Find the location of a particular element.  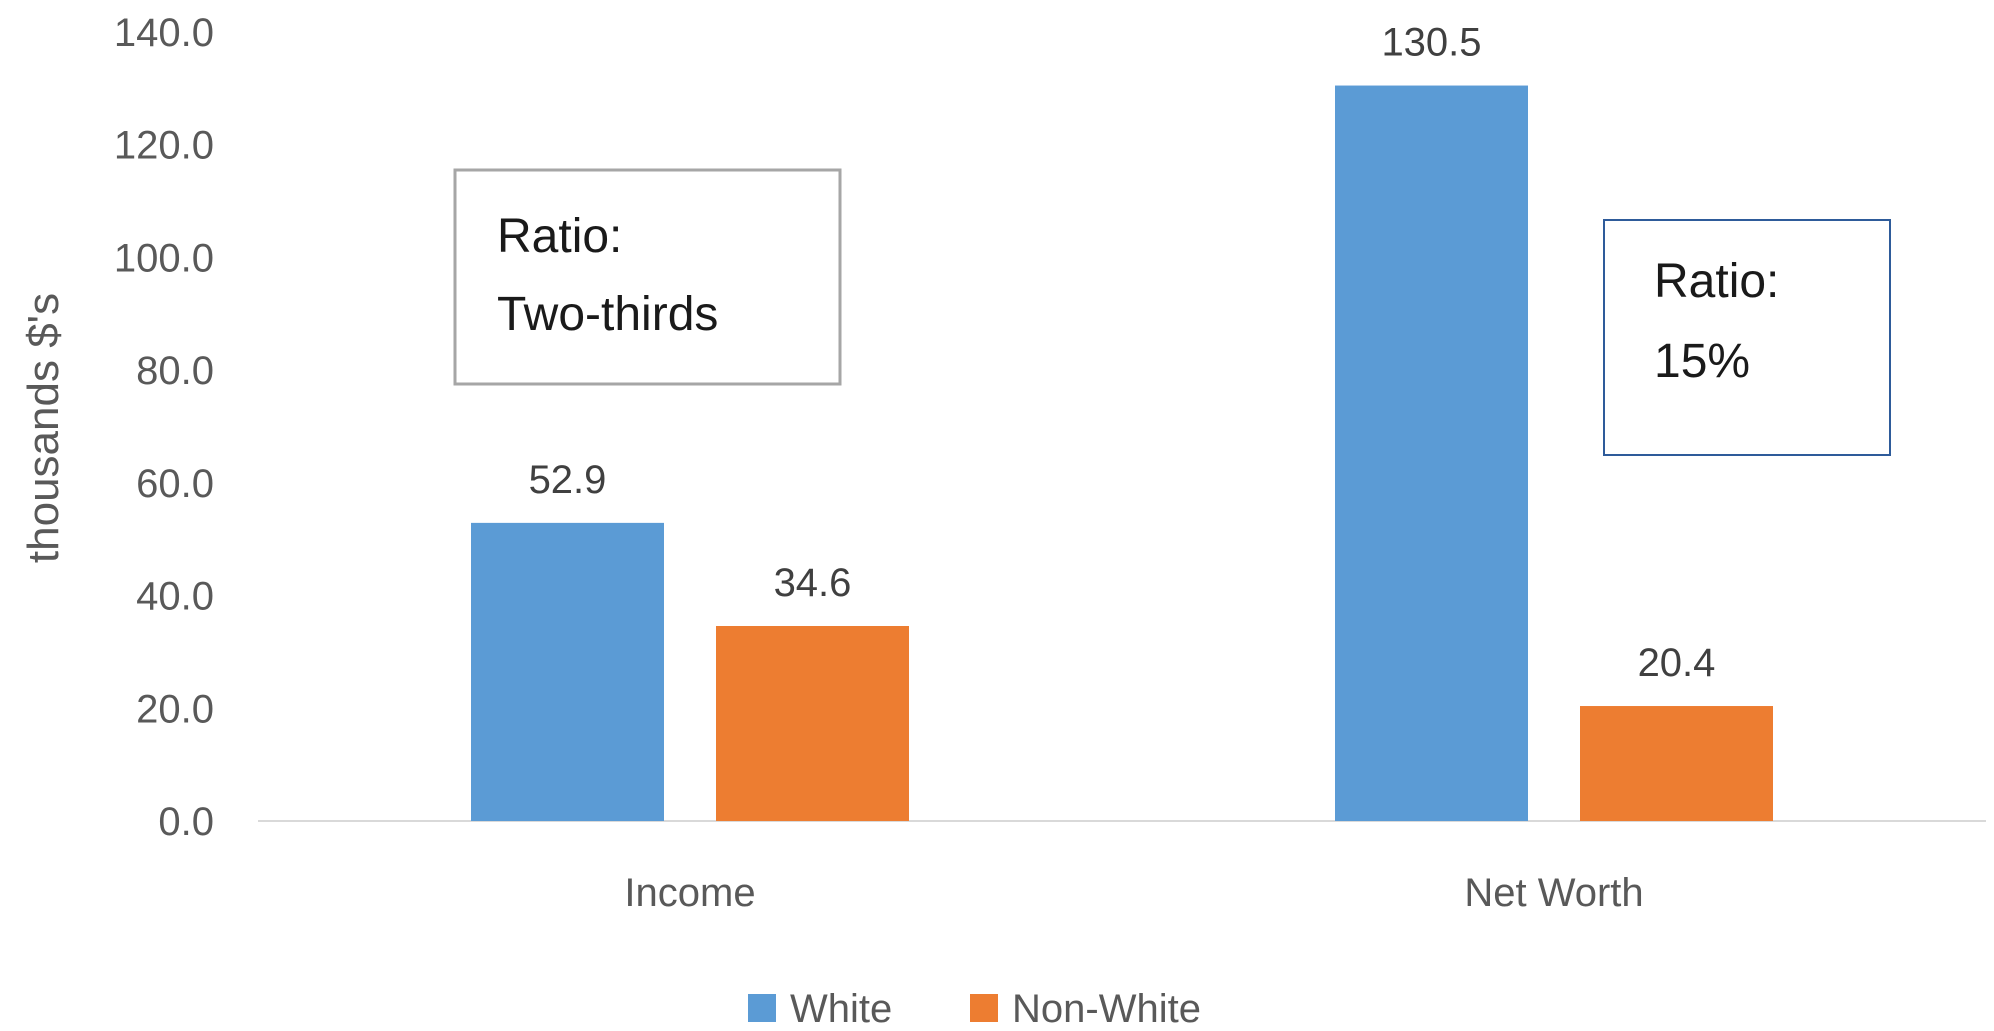

bar-net-worth-non-white is located at coordinates (1676, 763).